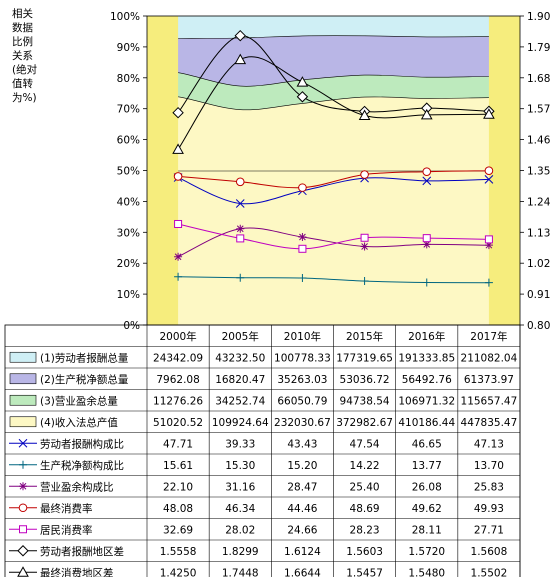 The width and height of the screenshot is (557, 577). Describe the element at coordinates (128, 48) in the screenshot. I see `left-tick-label: 90%` at that location.